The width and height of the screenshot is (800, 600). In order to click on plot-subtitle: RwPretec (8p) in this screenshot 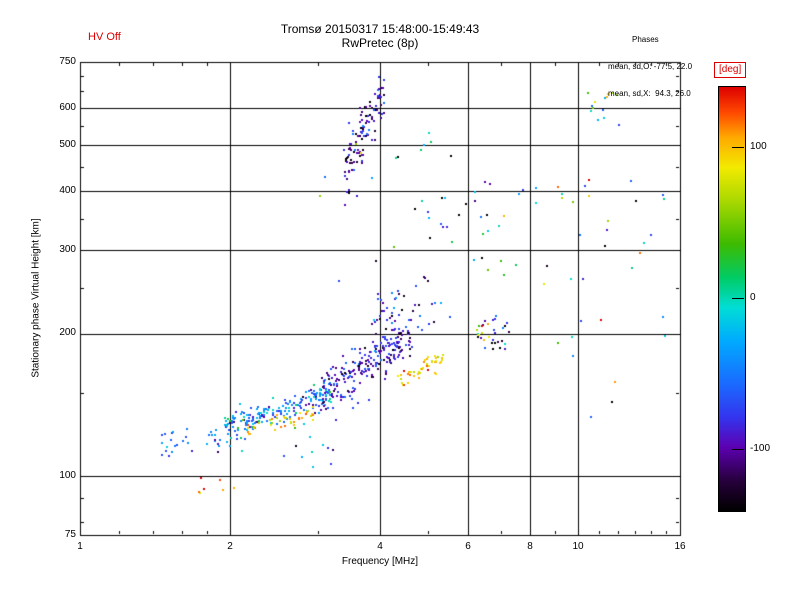, I will do `click(380, 43)`.